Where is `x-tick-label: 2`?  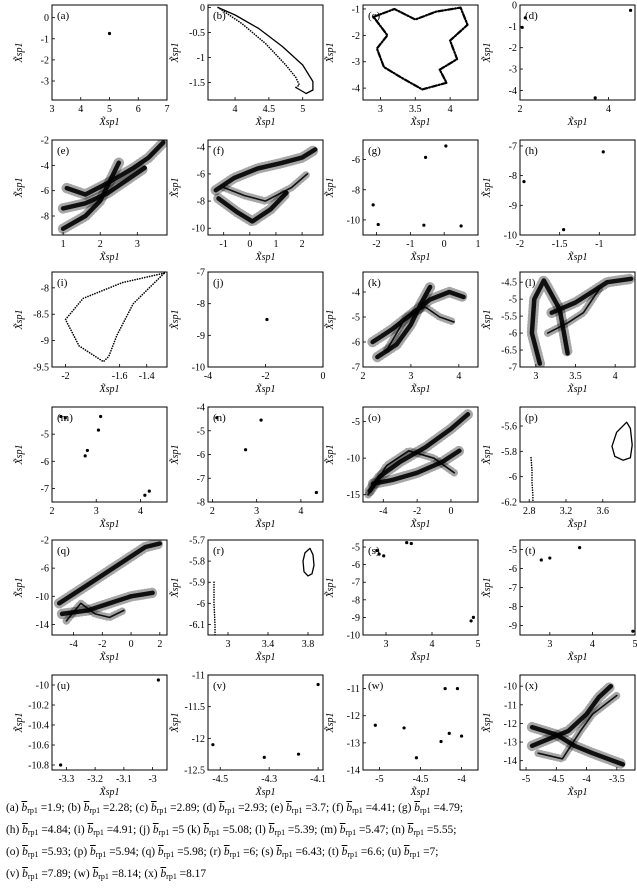 x-tick-label: 2 is located at coordinates (100, 244).